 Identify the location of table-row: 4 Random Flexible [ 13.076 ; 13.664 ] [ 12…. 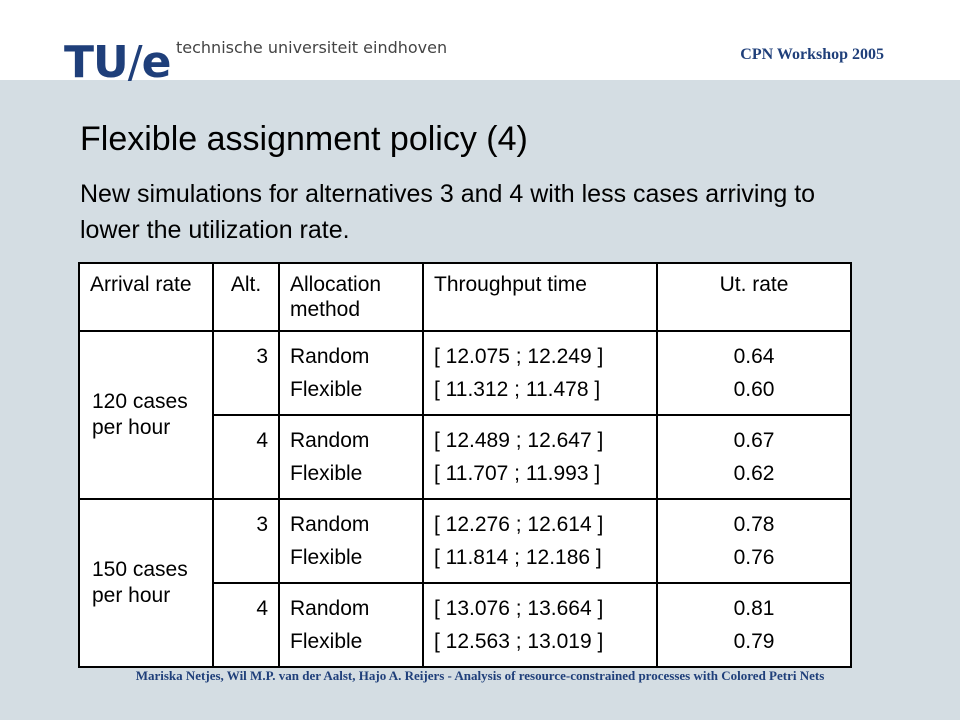
(465, 625).